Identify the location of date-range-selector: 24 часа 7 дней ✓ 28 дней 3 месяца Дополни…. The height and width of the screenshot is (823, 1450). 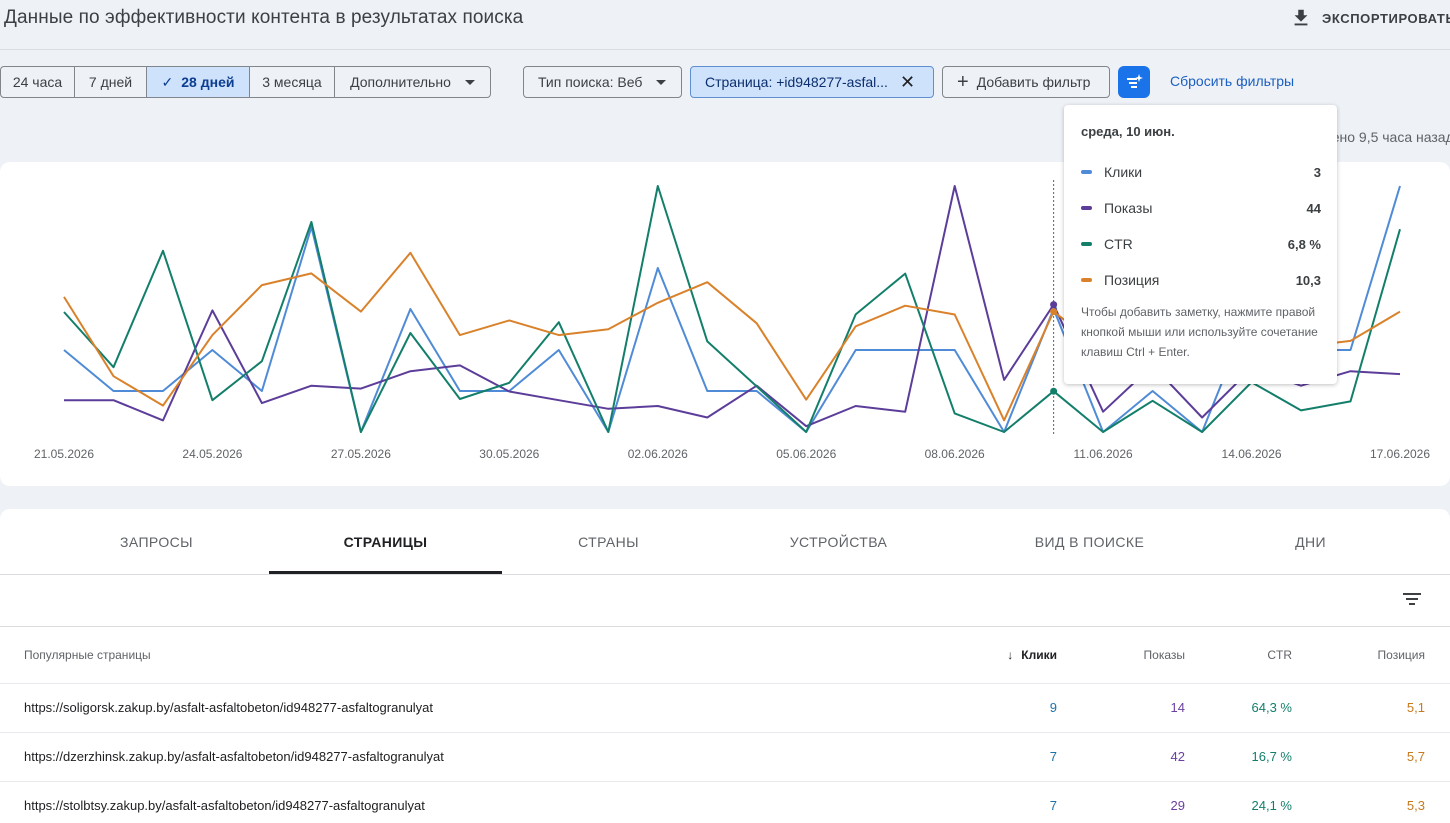
(245, 82).